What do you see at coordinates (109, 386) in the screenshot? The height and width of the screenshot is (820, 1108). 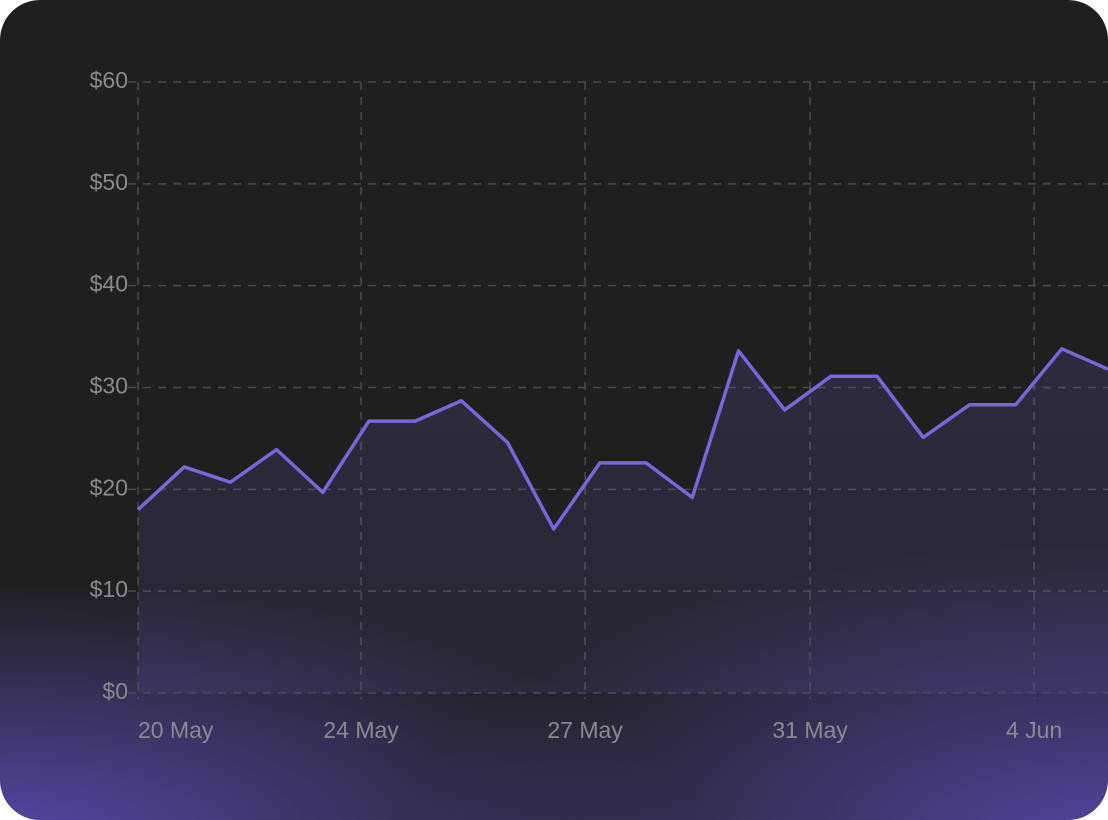 I see `y-tick-label: $30` at bounding box center [109, 386].